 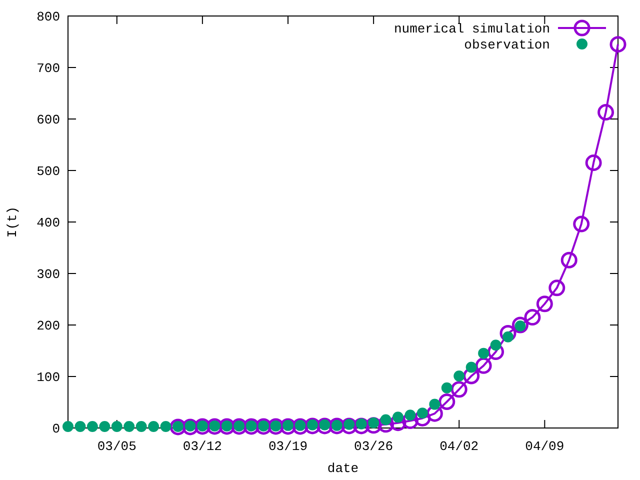 What do you see at coordinates (343, 468) in the screenshot?
I see `x-axis-title: date` at bounding box center [343, 468].